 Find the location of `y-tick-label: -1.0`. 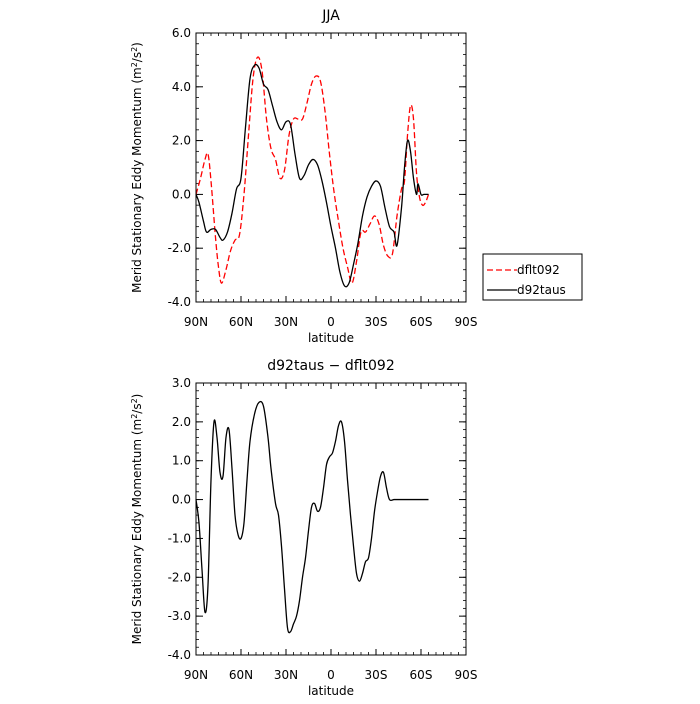

y-tick-label: -1.0 is located at coordinates (179, 538).